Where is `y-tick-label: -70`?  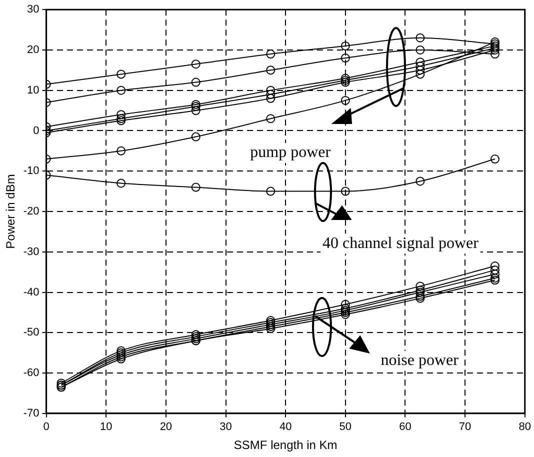
y-tick-label: -70 is located at coordinates (31, 413).